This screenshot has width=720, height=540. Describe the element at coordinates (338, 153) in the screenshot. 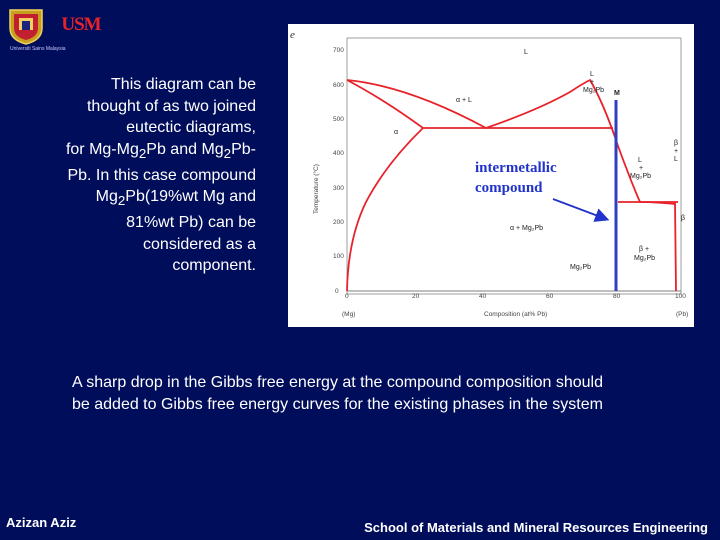

I see `y-tick-label: 400` at that location.